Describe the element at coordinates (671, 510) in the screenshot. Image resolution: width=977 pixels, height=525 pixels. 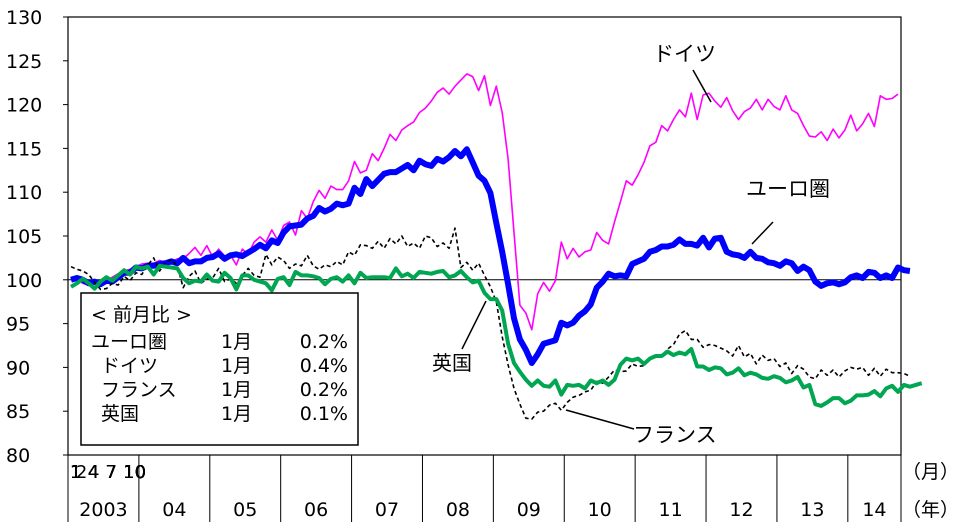
I see `x-year-label: 11` at that location.